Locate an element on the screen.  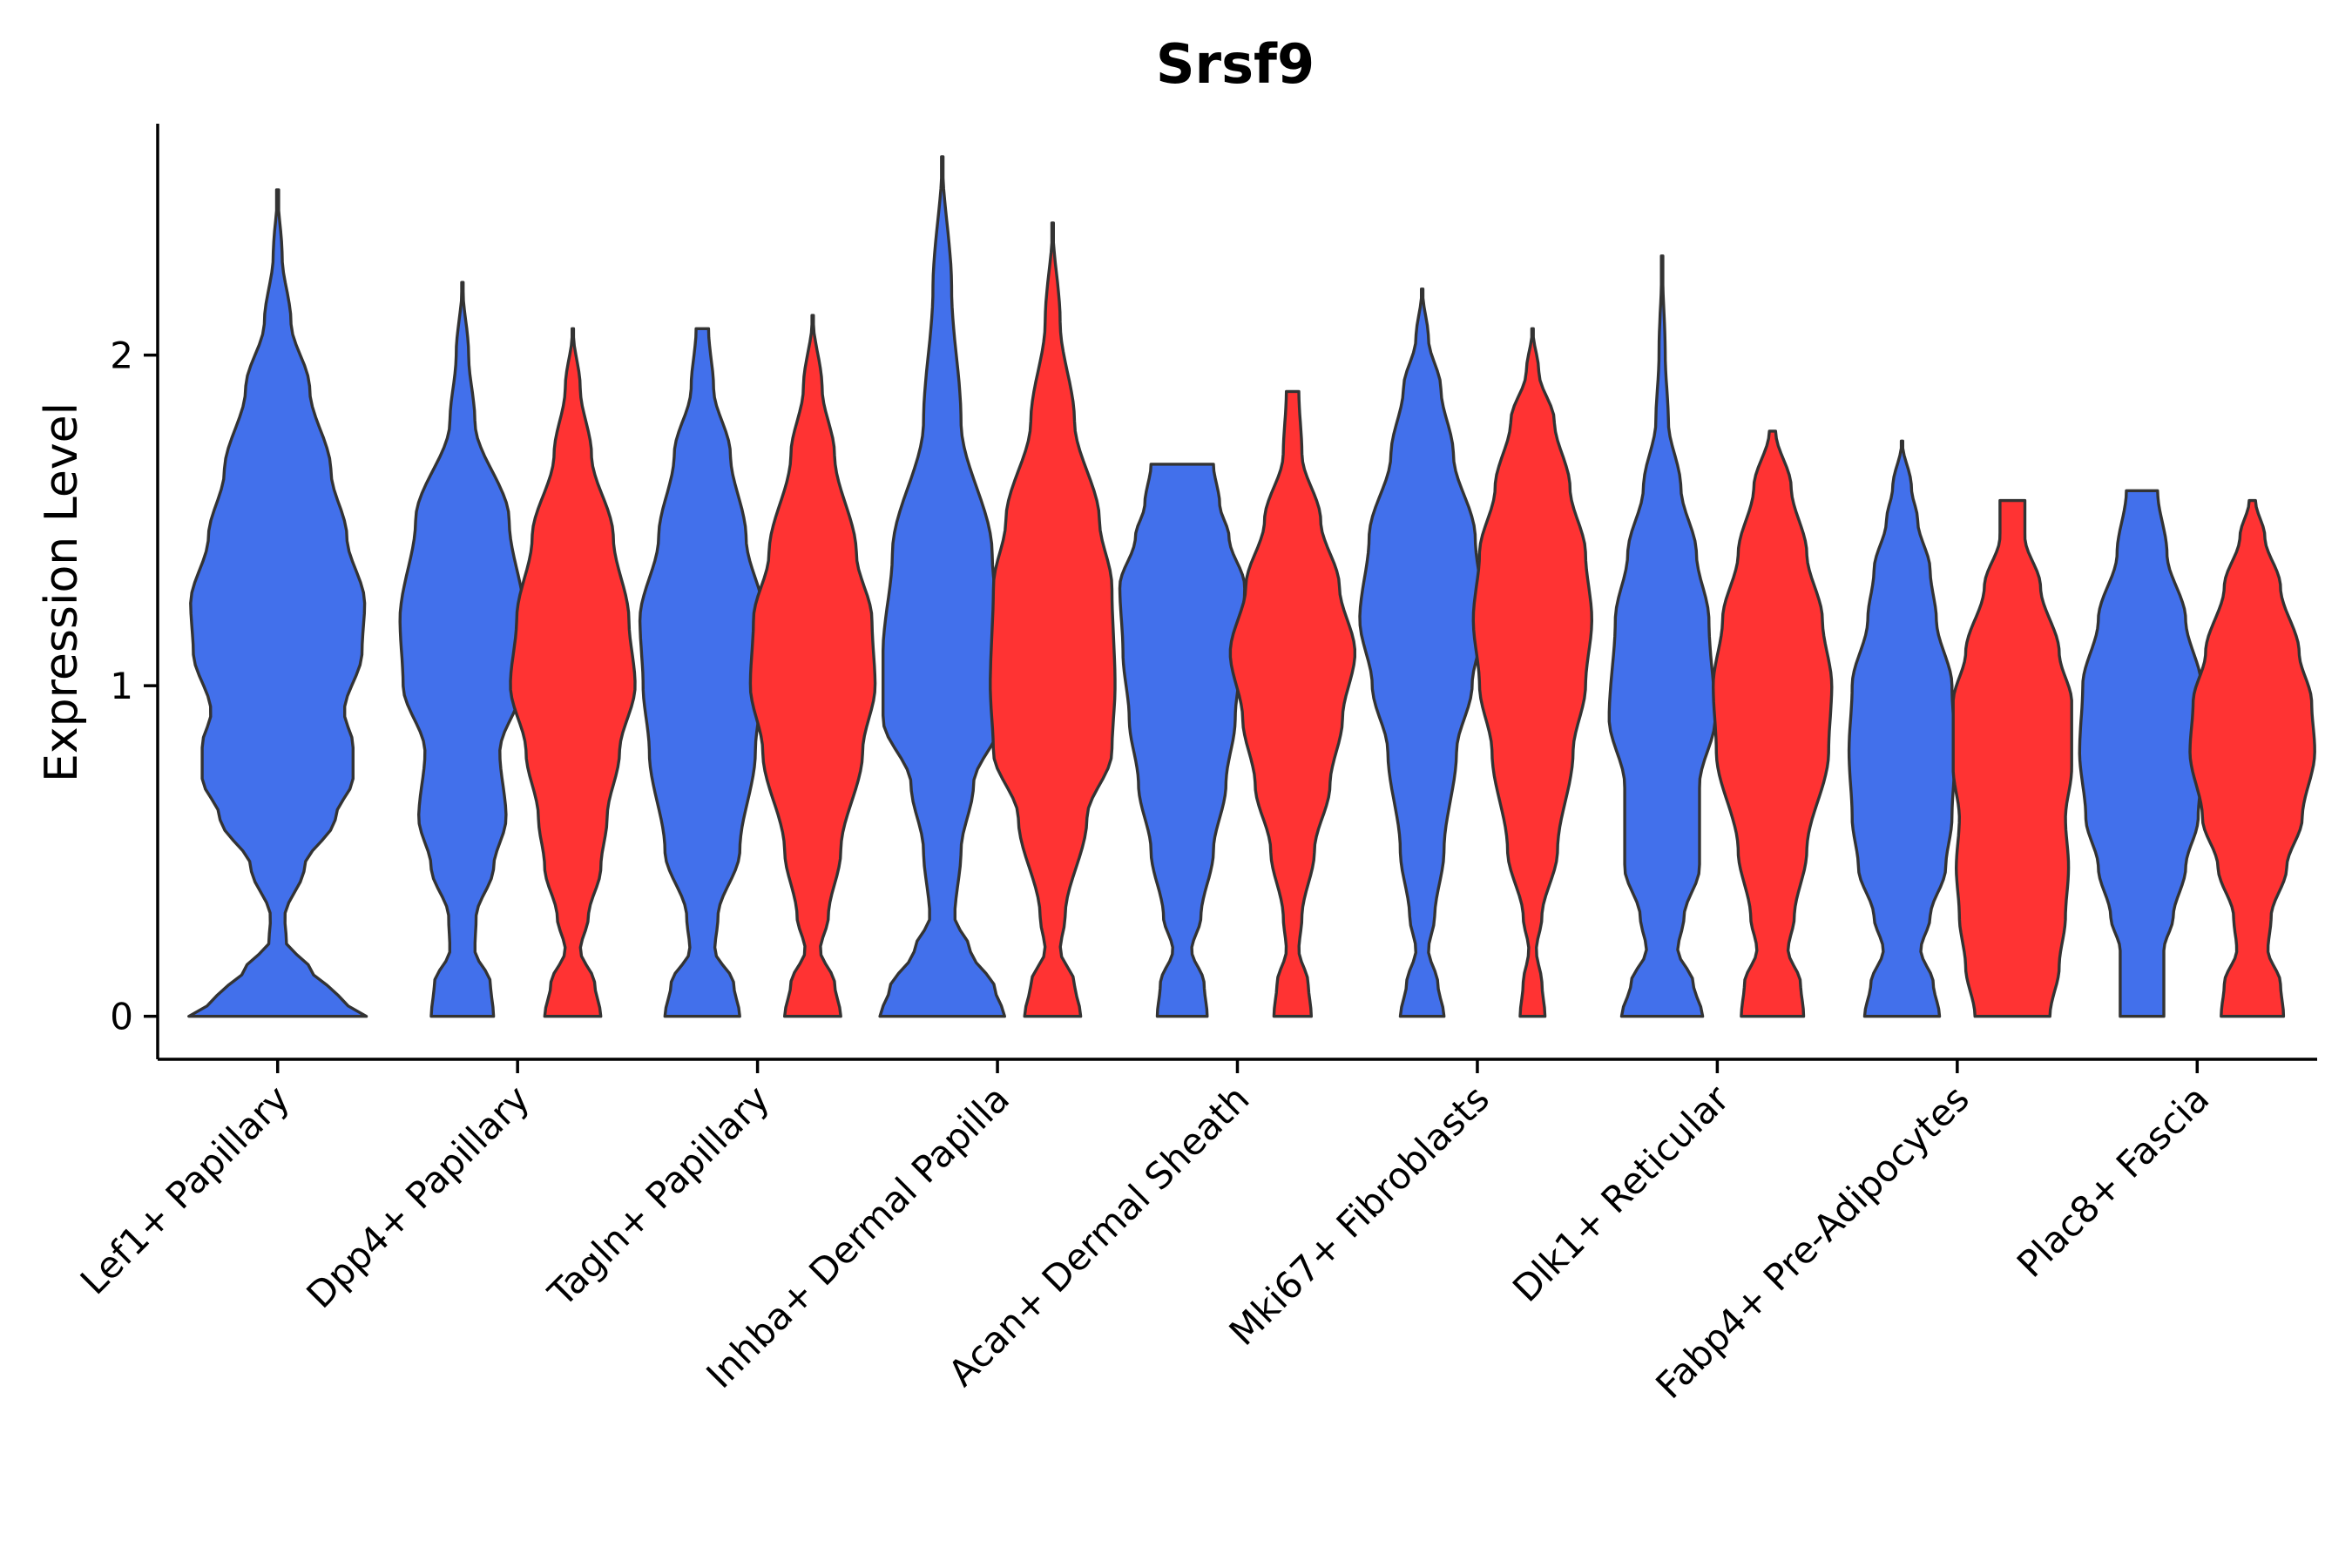
x-tick-label: Plac8+ Fascia is located at coordinates (2113, 1181).